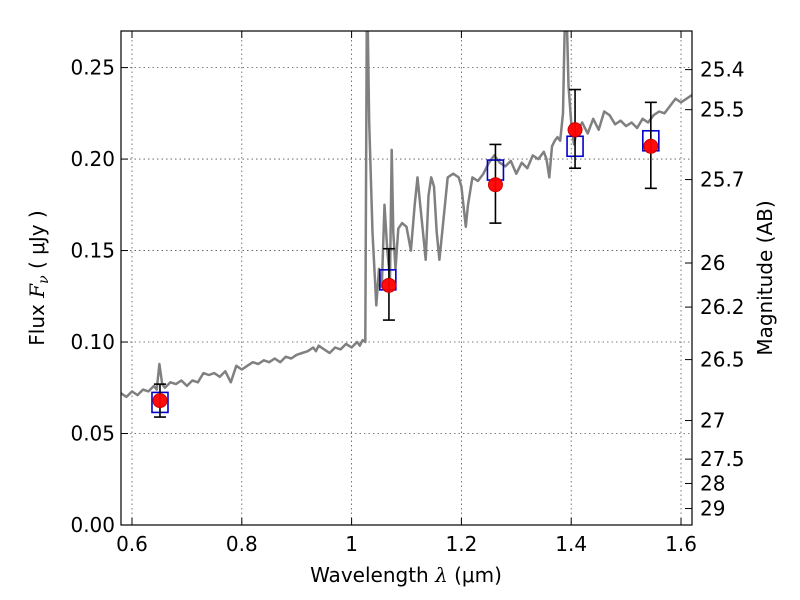  Describe the element at coordinates (132, 544) in the screenshot. I see `x-tick-label: 0.6` at that location.